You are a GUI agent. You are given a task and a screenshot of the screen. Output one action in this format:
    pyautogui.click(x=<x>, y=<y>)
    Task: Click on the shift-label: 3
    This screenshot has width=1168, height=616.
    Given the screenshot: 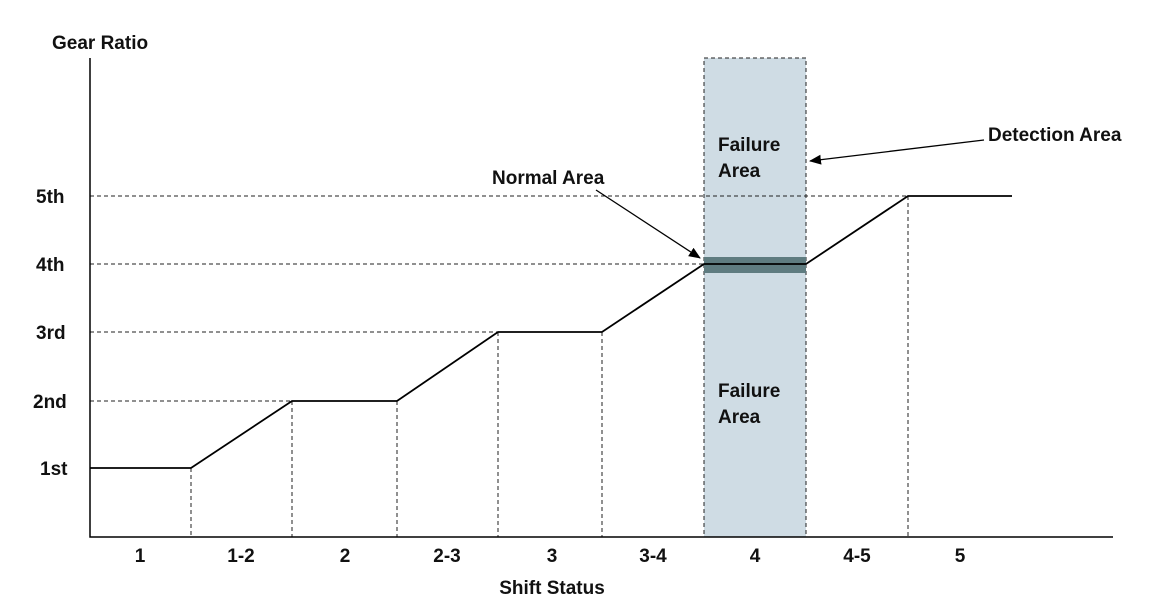 What is the action you would take?
    pyautogui.click(x=552, y=556)
    